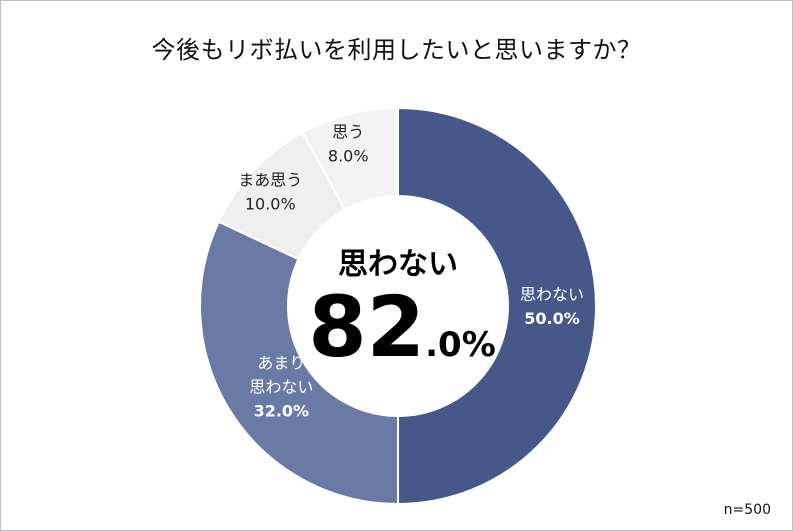 The width and height of the screenshot is (793, 531). What do you see at coordinates (398, 264) in the screenshot?
I see `center-label: 思わない` at bounding box center [398, 264].